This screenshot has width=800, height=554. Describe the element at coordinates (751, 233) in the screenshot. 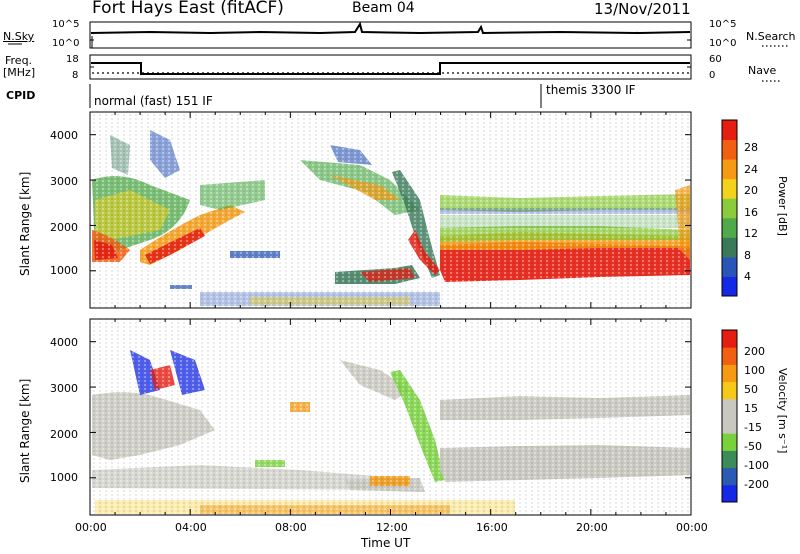

I see `power-cbar-tick-12: 12` at that location.